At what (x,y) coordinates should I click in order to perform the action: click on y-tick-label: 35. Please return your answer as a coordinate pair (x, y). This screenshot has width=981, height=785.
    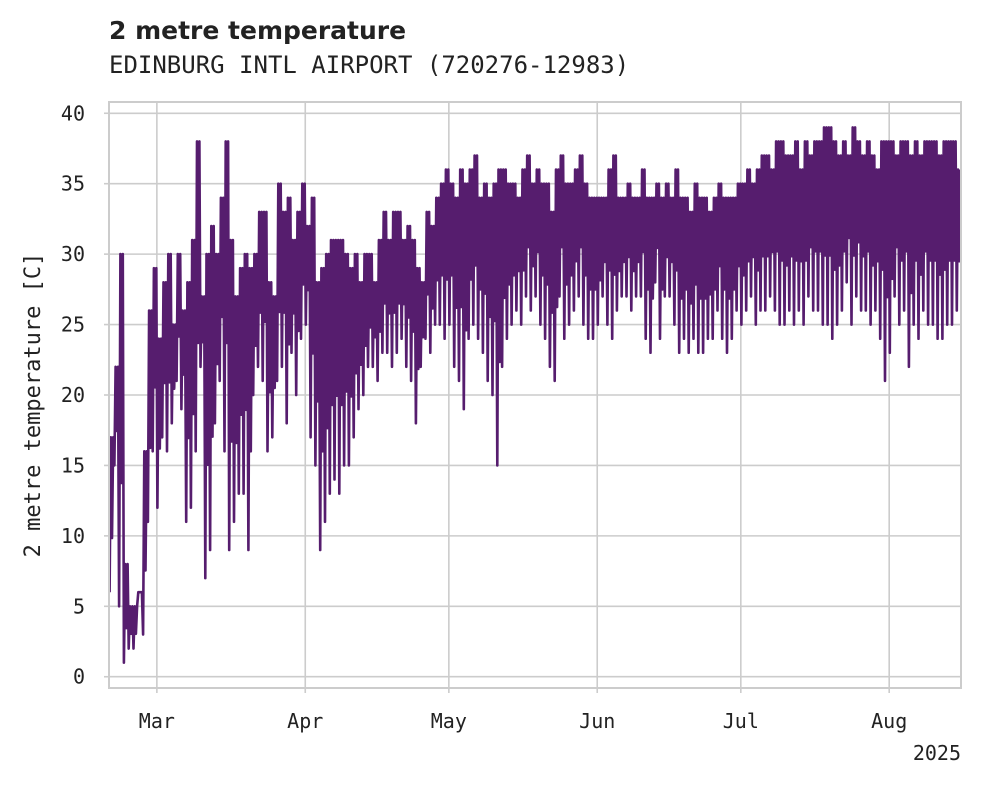
    Looking at the image, I should click on (73, 184).